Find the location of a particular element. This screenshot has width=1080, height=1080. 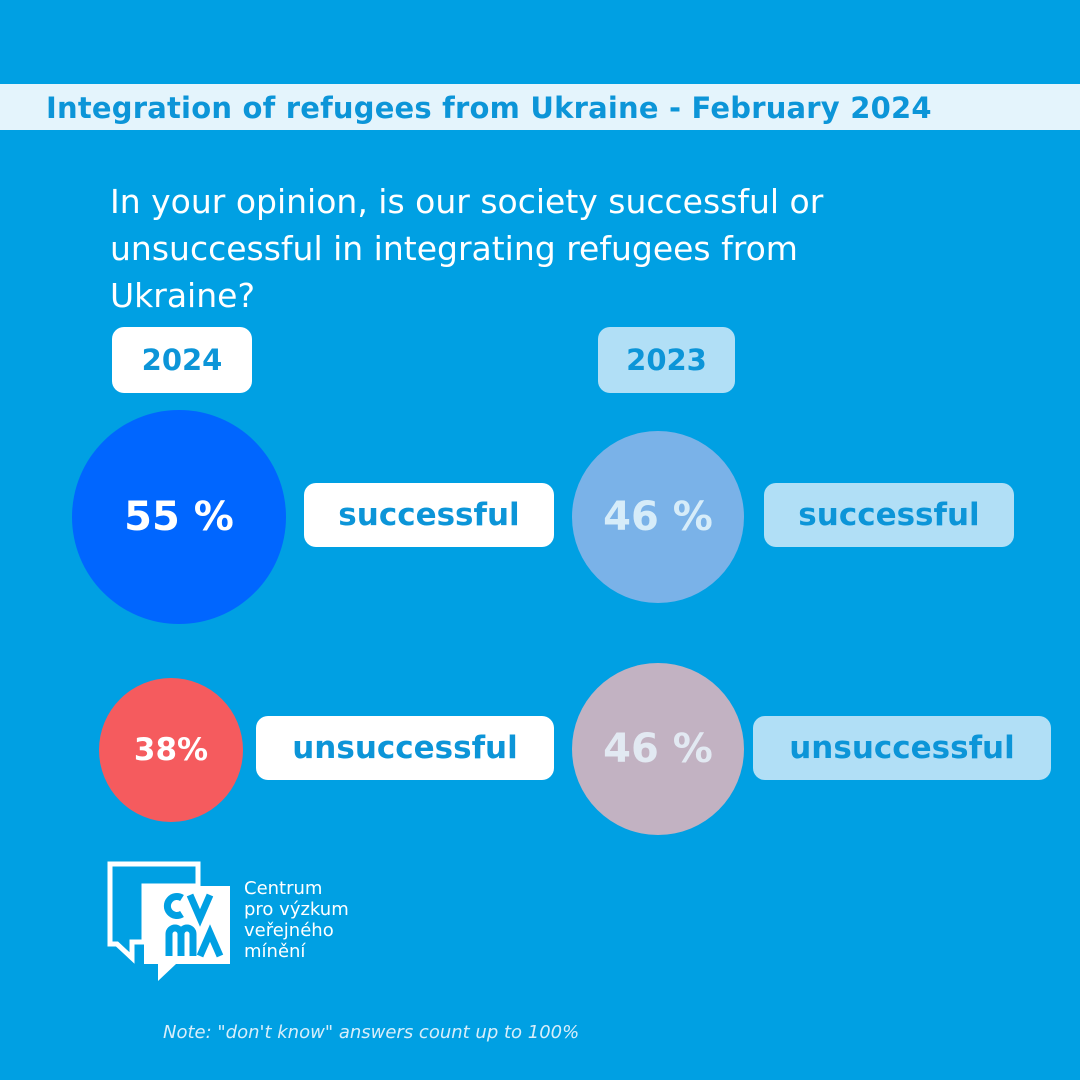

value-circle-2024-successful: 55 % is located at coordinates (179, 517).